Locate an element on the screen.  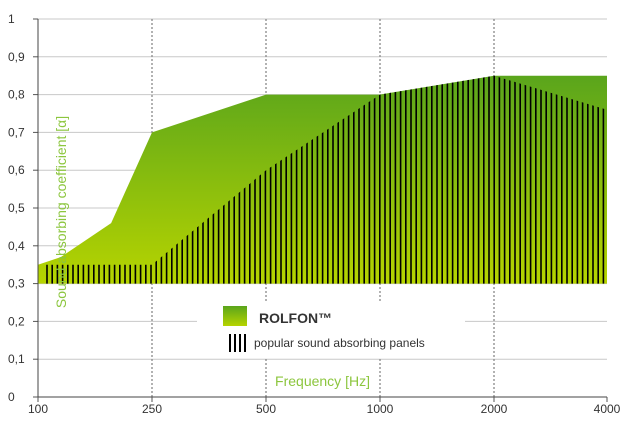
x-tick-label: 4000 is located at coordinates (607, 409).